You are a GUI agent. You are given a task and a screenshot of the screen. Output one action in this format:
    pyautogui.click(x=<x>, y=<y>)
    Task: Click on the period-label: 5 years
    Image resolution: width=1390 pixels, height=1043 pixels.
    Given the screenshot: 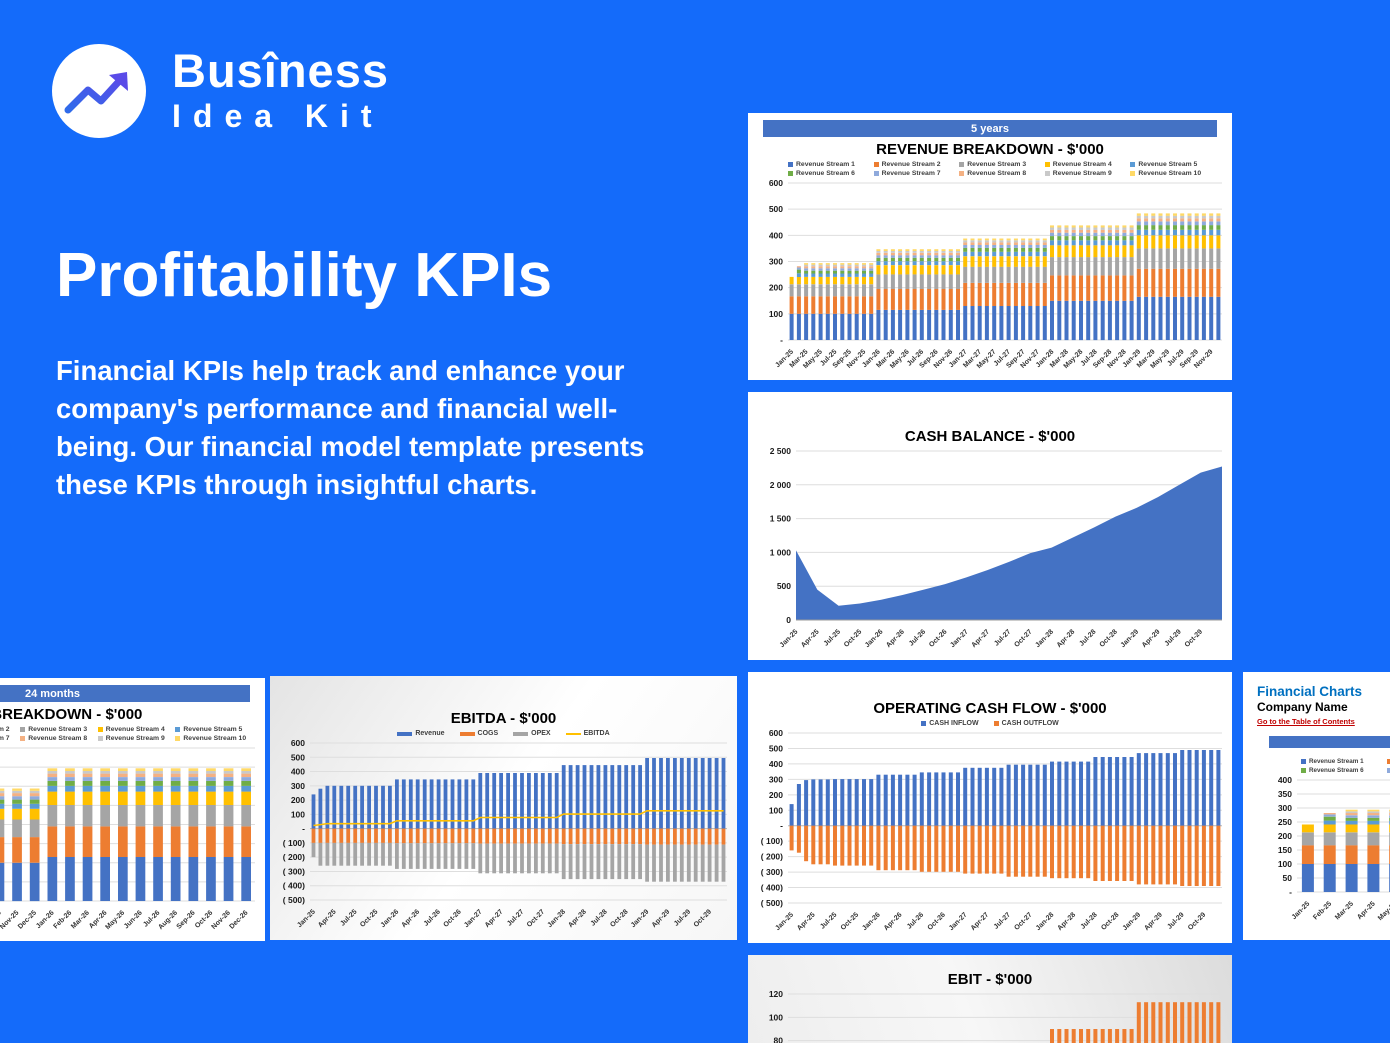 What is the action you would take?
    pyautogui.click(x=990, y=128)
    